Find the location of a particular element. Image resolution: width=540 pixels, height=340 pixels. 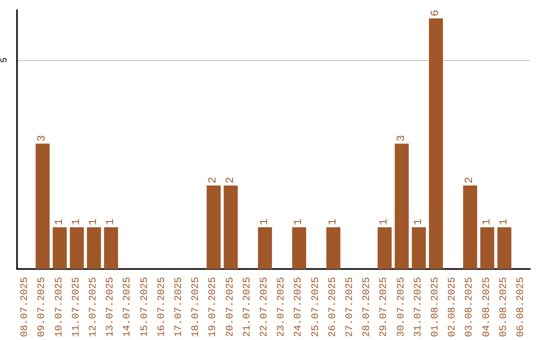

x-tick-label: 08.07.2025 is located at coordinates (26, 307).